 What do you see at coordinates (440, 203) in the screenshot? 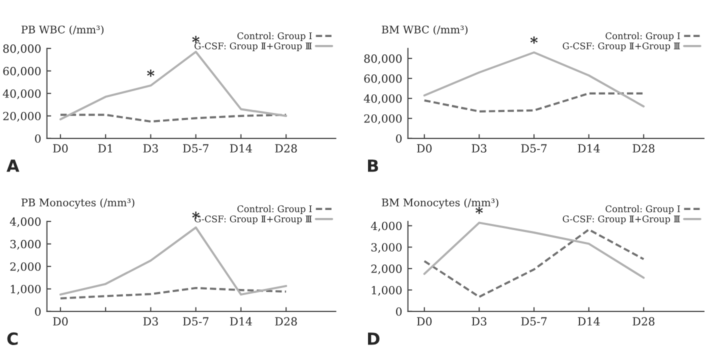
I see `y-axis-title: BM Monocytes (/mm³)` at bounding box center [440, 203].